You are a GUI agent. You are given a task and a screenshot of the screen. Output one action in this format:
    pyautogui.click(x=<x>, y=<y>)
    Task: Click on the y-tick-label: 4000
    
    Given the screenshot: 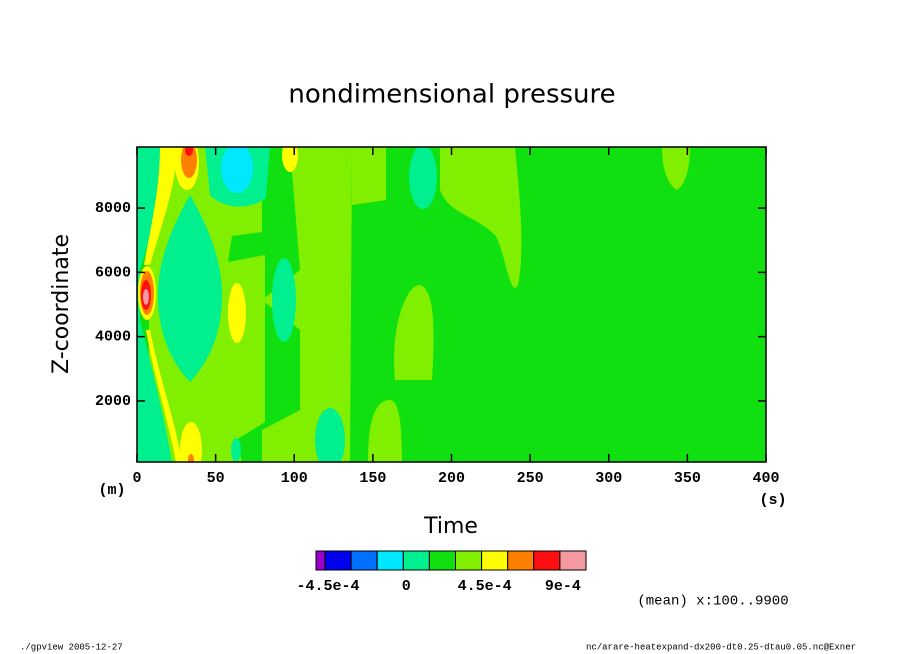 What is the action you would take?
    pyautogui.click(x=113, y=337)
    